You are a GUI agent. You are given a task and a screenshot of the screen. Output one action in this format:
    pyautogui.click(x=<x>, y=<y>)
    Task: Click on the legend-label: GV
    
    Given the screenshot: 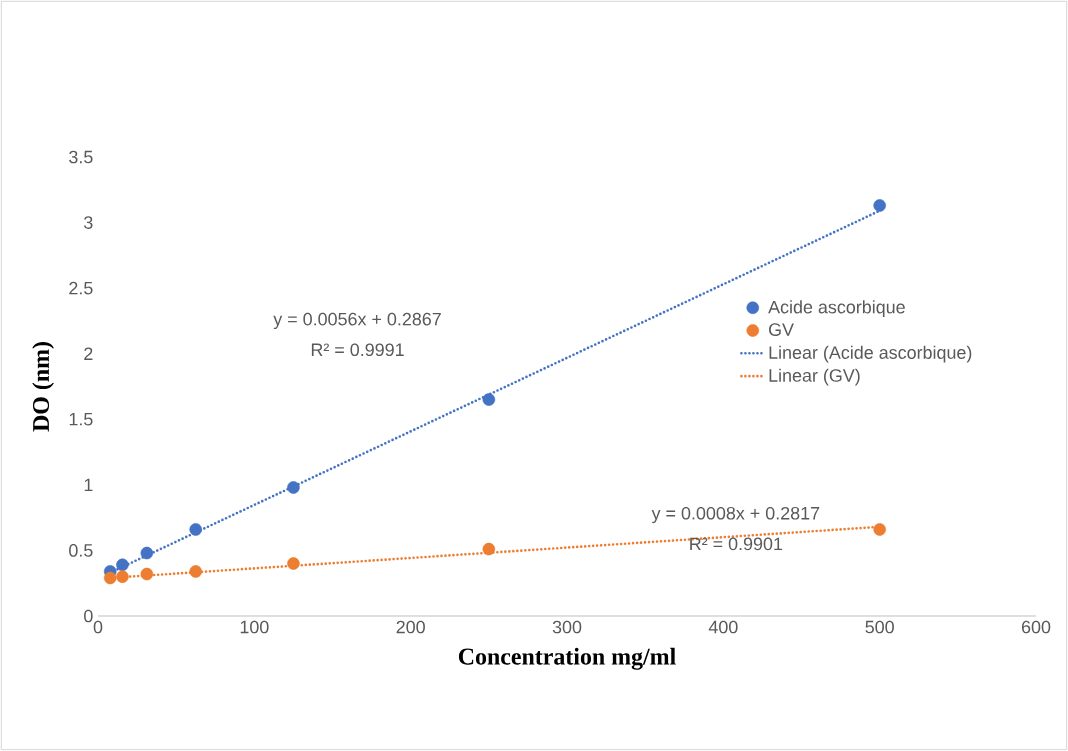 What is the action you would take?
    pyautogui.click(x=781, y=329)
    